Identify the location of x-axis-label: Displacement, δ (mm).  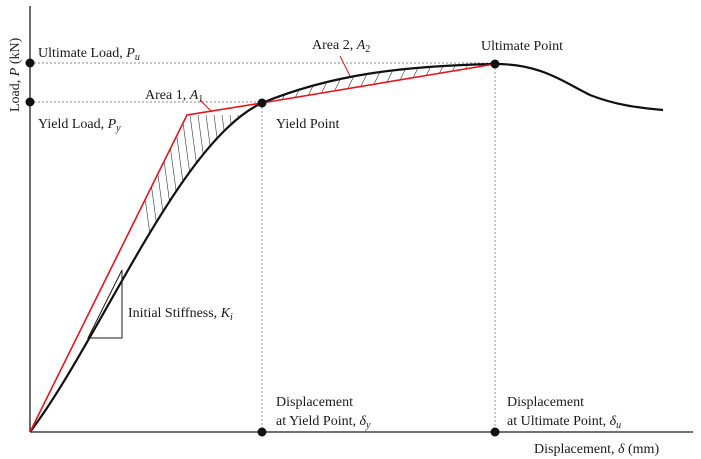
(596, 449).